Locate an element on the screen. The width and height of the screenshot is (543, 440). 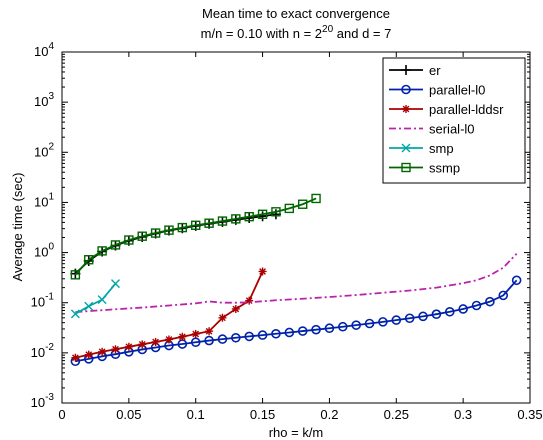
chart-title: Mean time to exact convergence is located at coordinates (296, 13).